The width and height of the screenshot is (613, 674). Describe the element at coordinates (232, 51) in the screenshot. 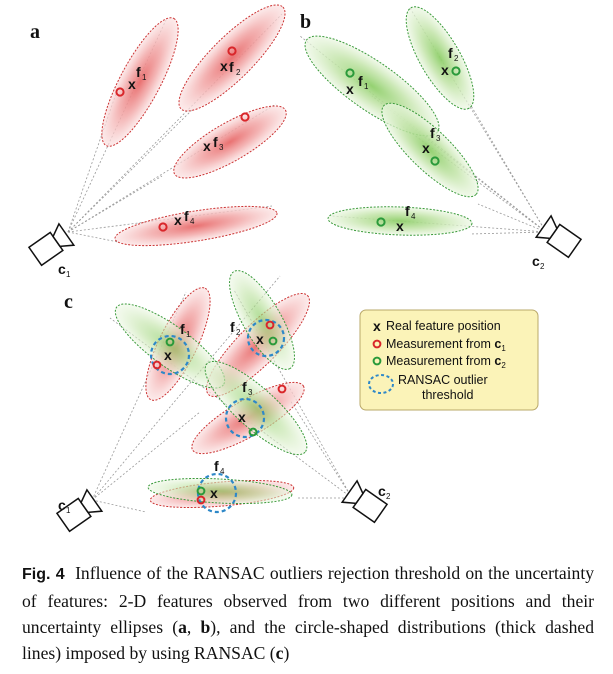

I see `meas-c1-a-f2` at that location.